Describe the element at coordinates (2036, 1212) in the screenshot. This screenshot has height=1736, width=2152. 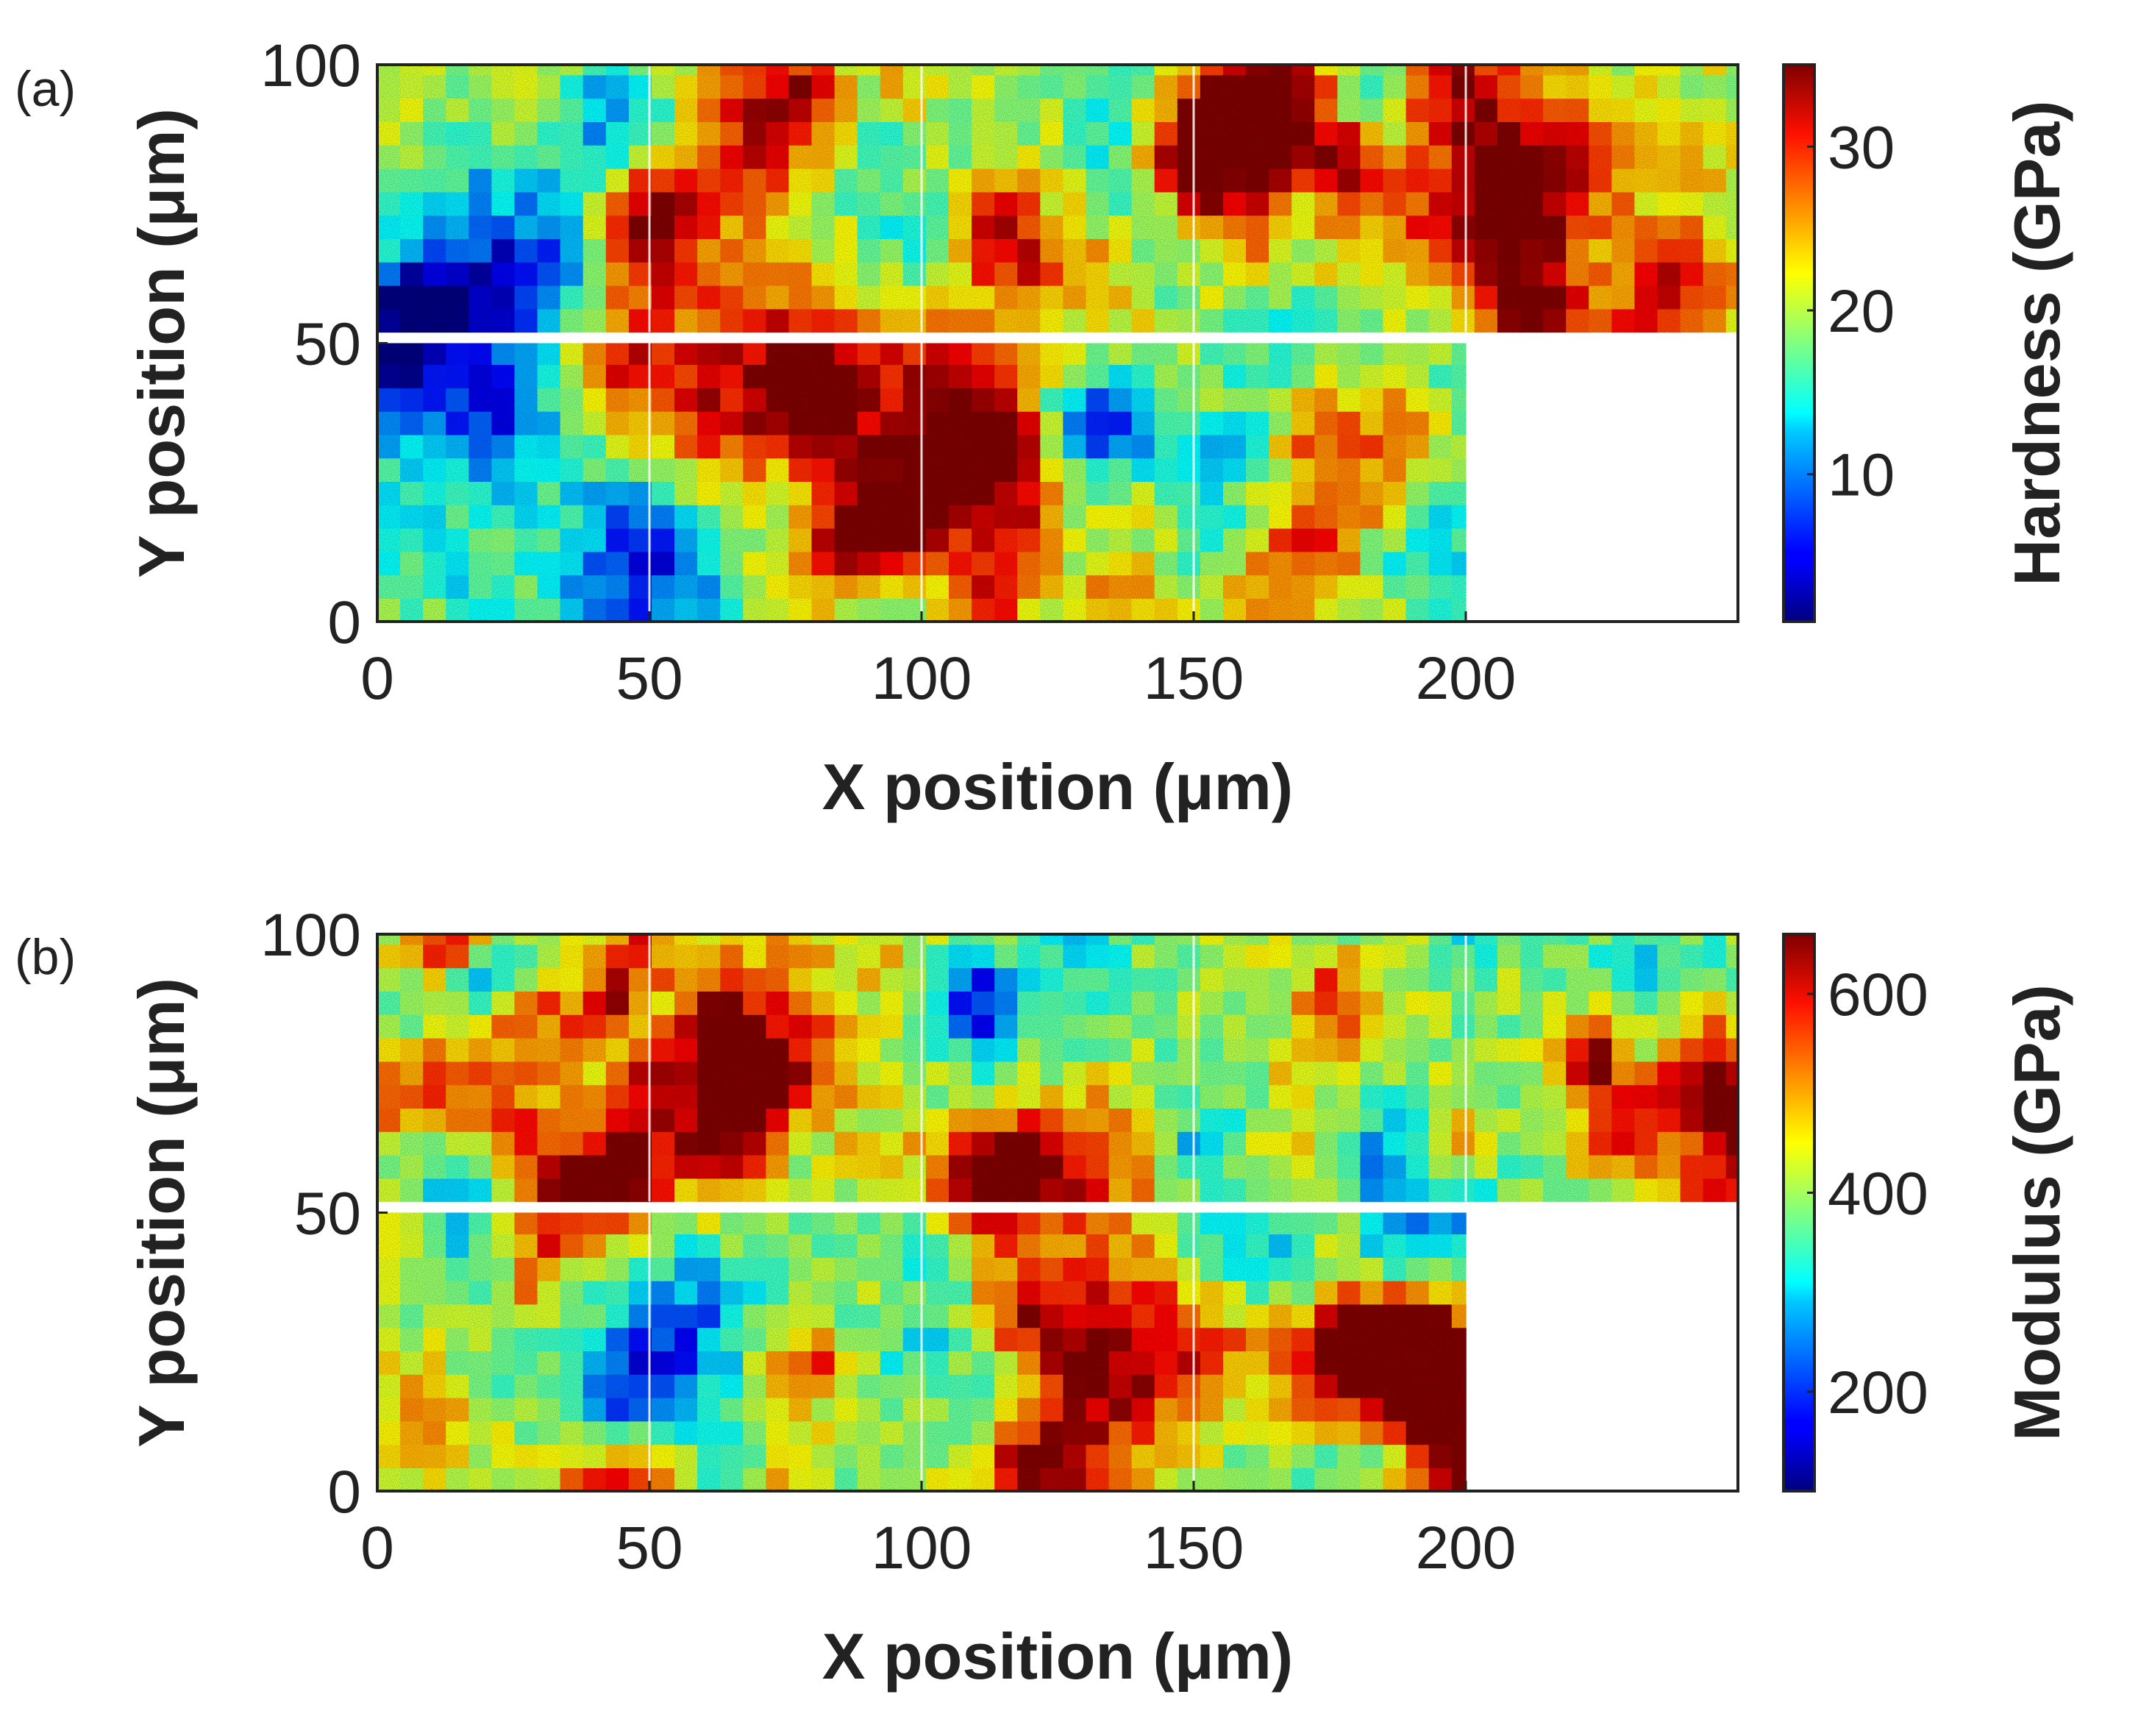
I see `colorbar-label: Modulus (GPa)` at that location.